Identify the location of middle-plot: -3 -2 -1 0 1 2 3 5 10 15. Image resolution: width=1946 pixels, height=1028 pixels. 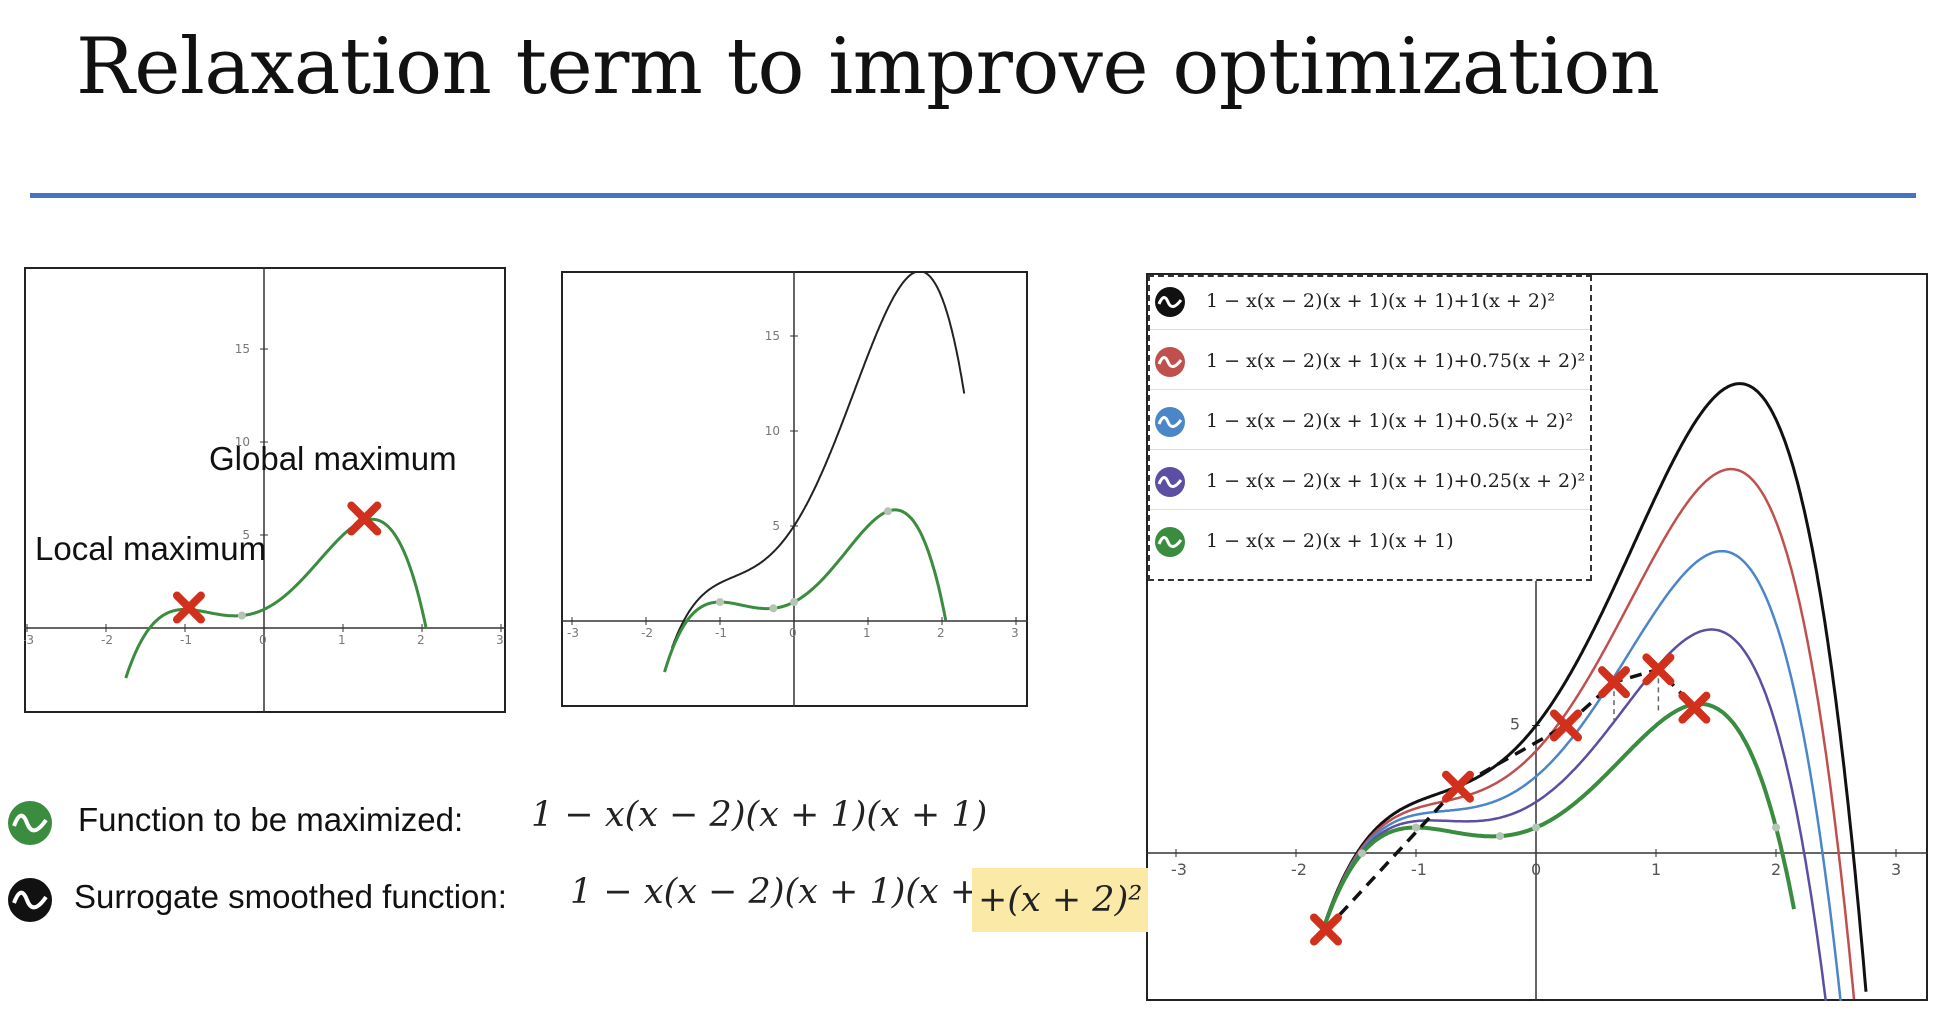
(794, 489).